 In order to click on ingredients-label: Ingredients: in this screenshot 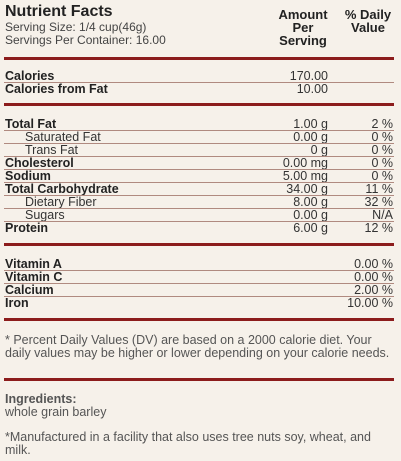, I will do `click(41, 399)`.